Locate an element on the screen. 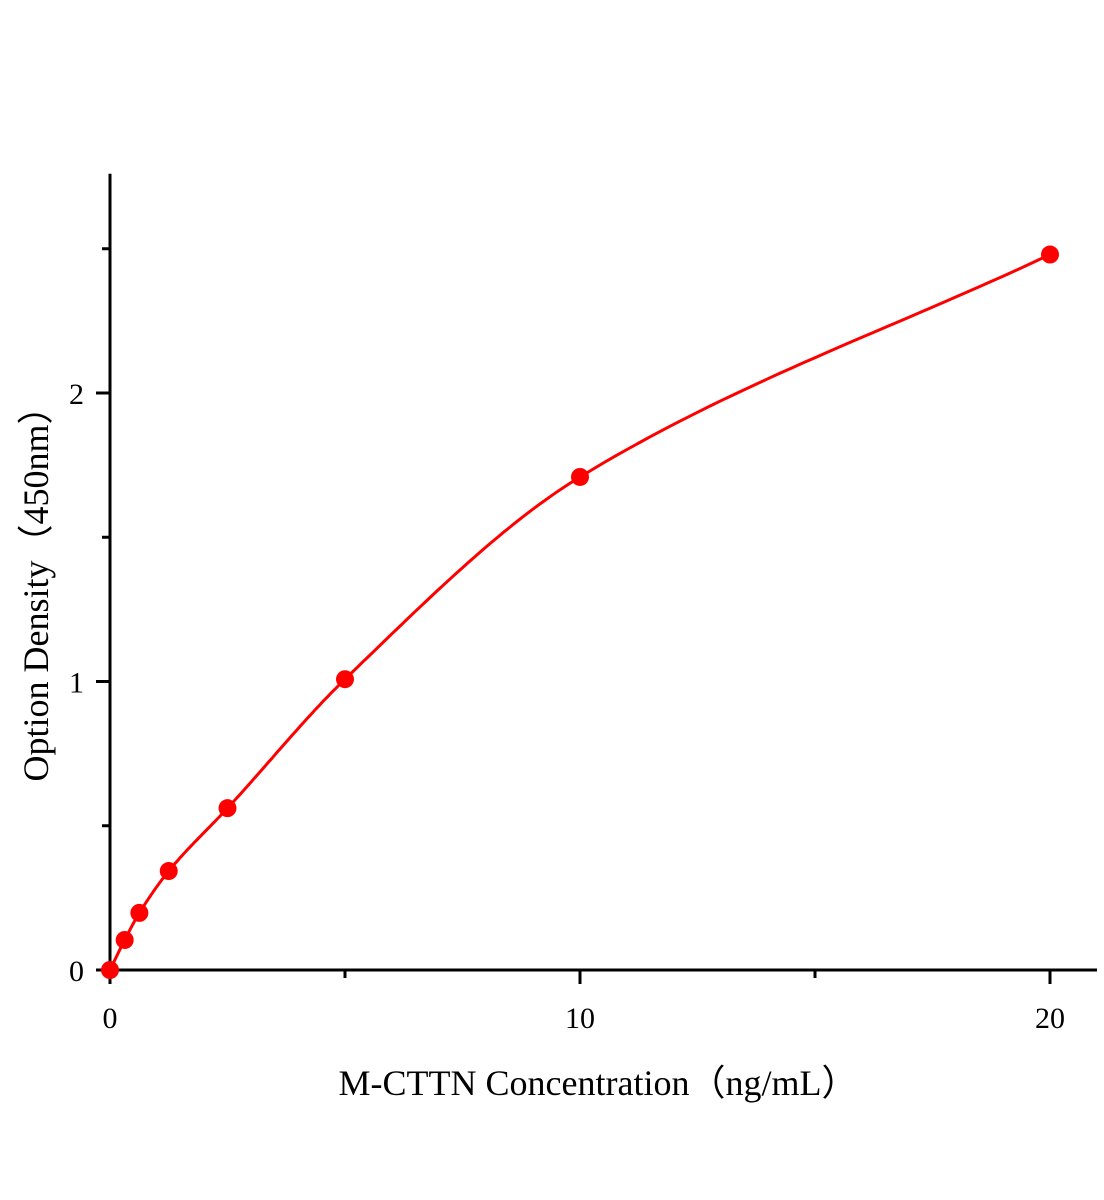 The width and height of the screenshot is (1104, 1200). y-tick-label: 1 is located at coordinates (76, 683).